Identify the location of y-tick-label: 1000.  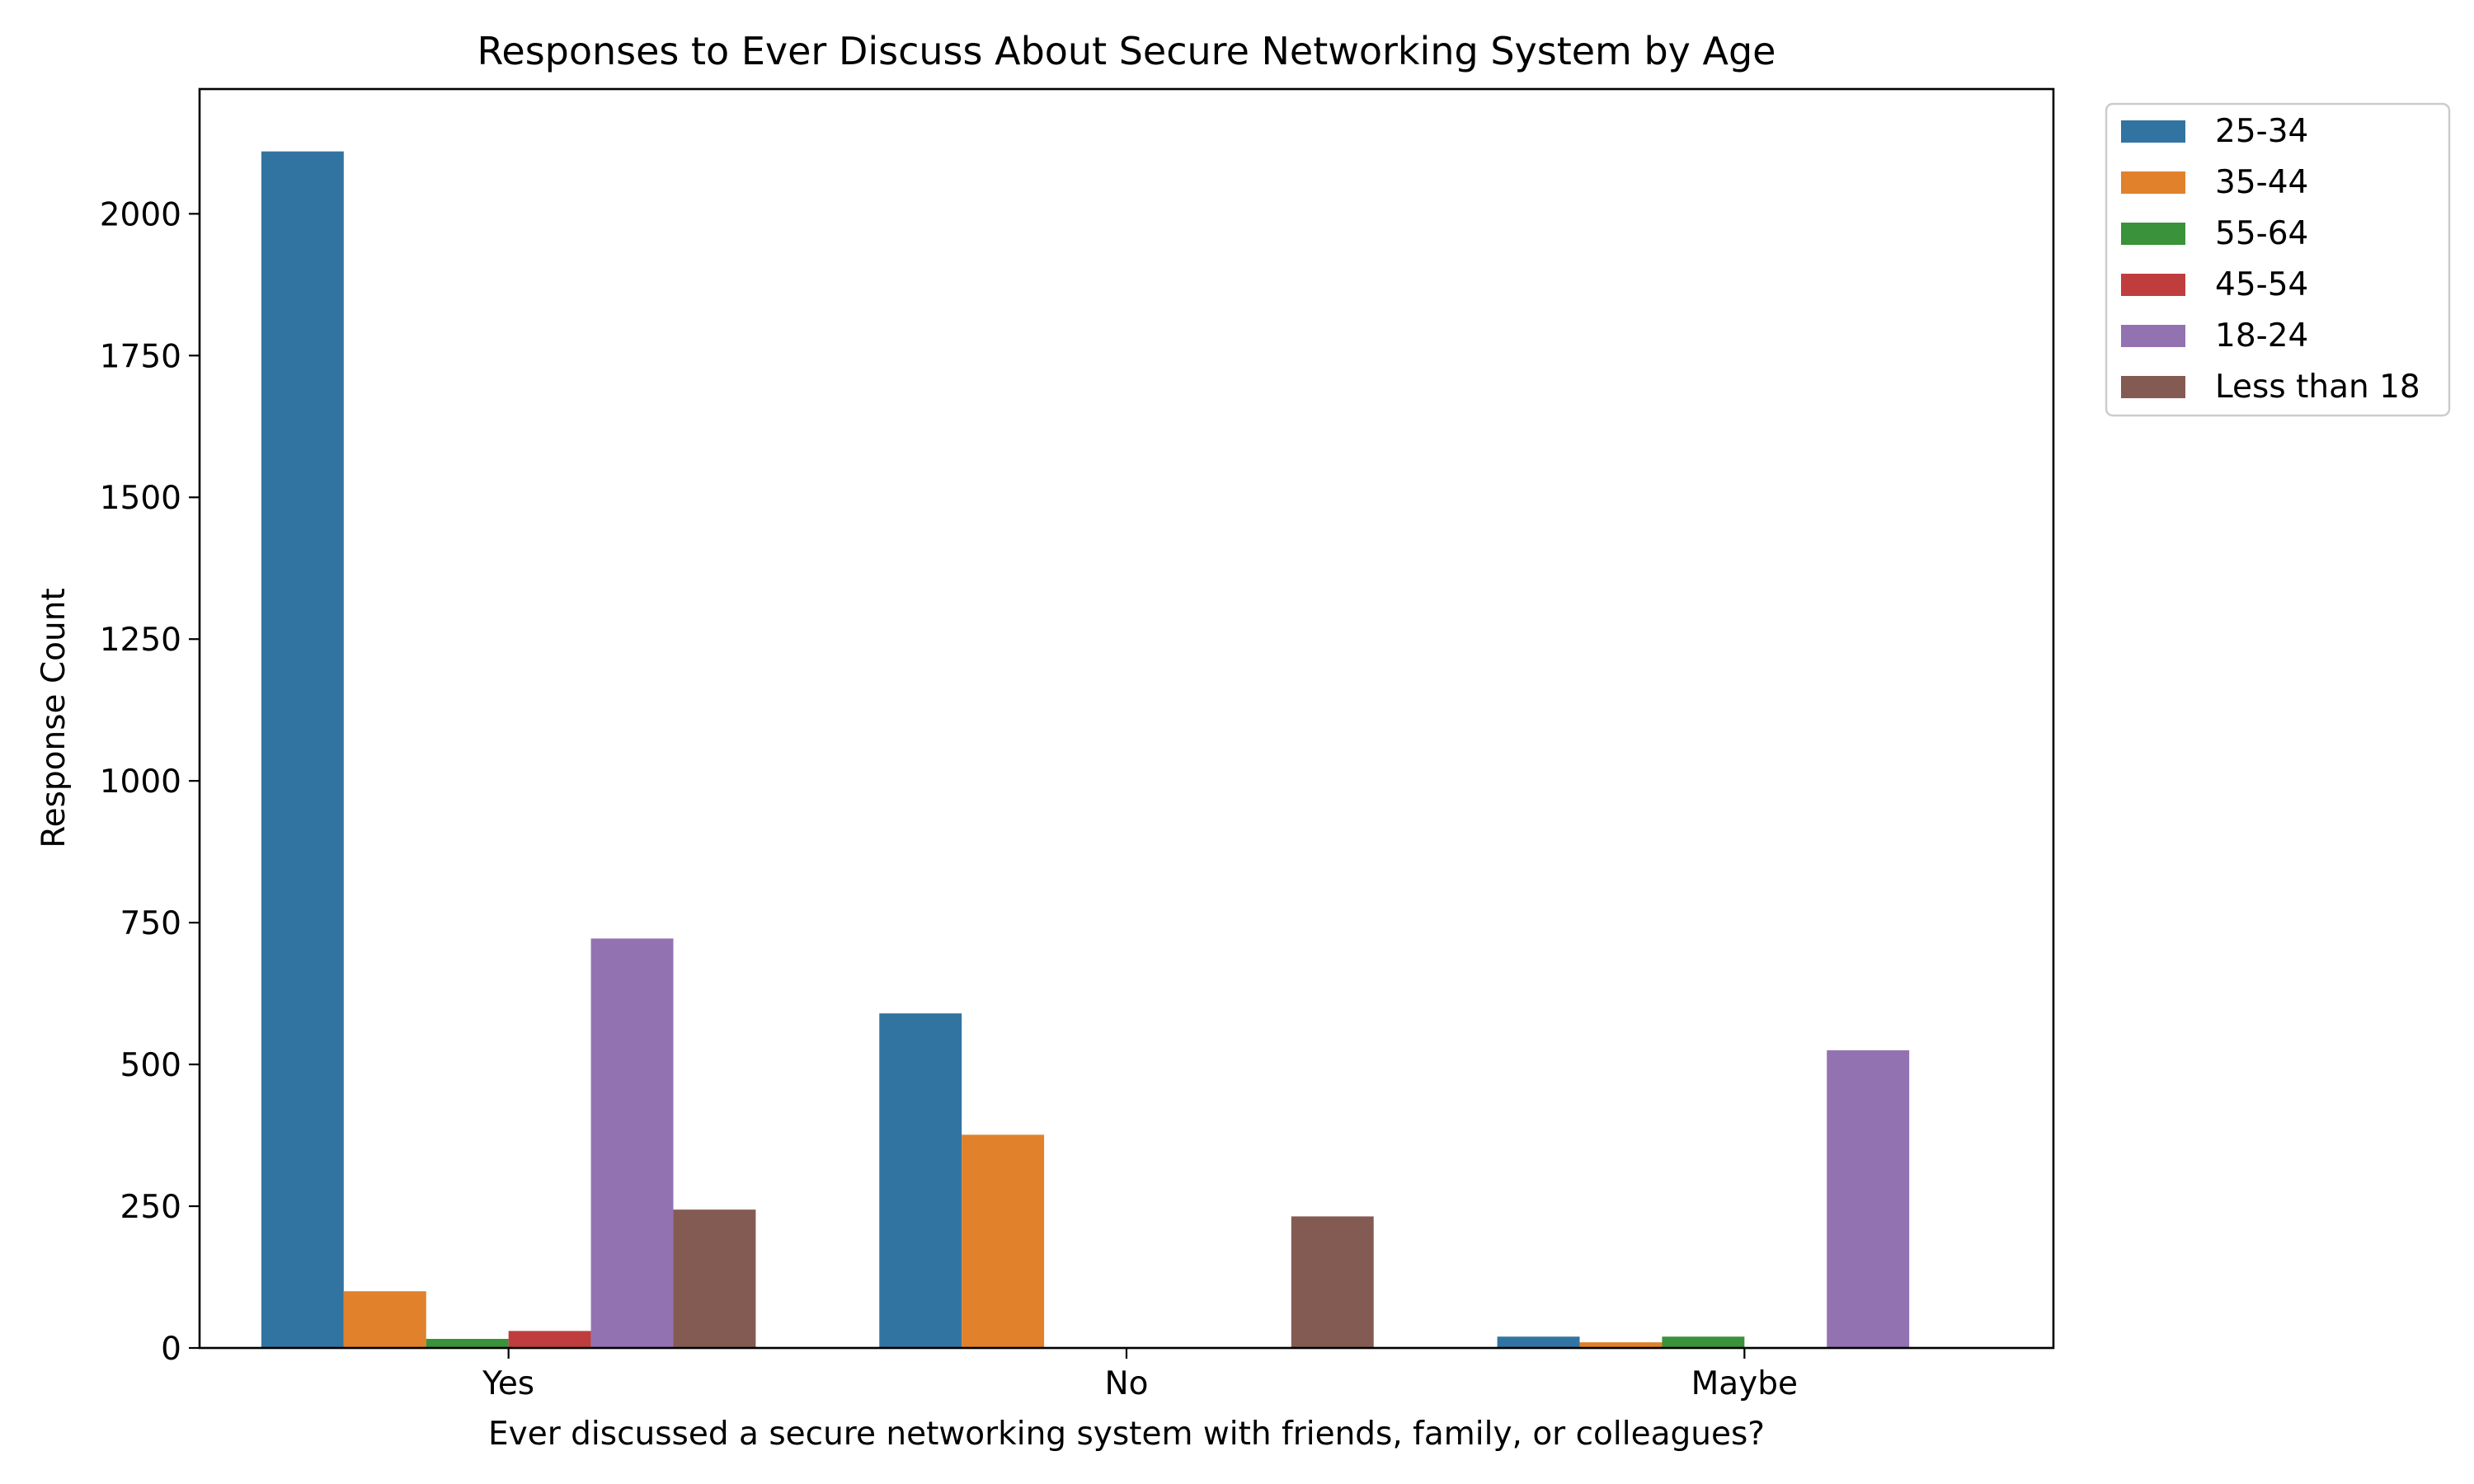
(140, 782).